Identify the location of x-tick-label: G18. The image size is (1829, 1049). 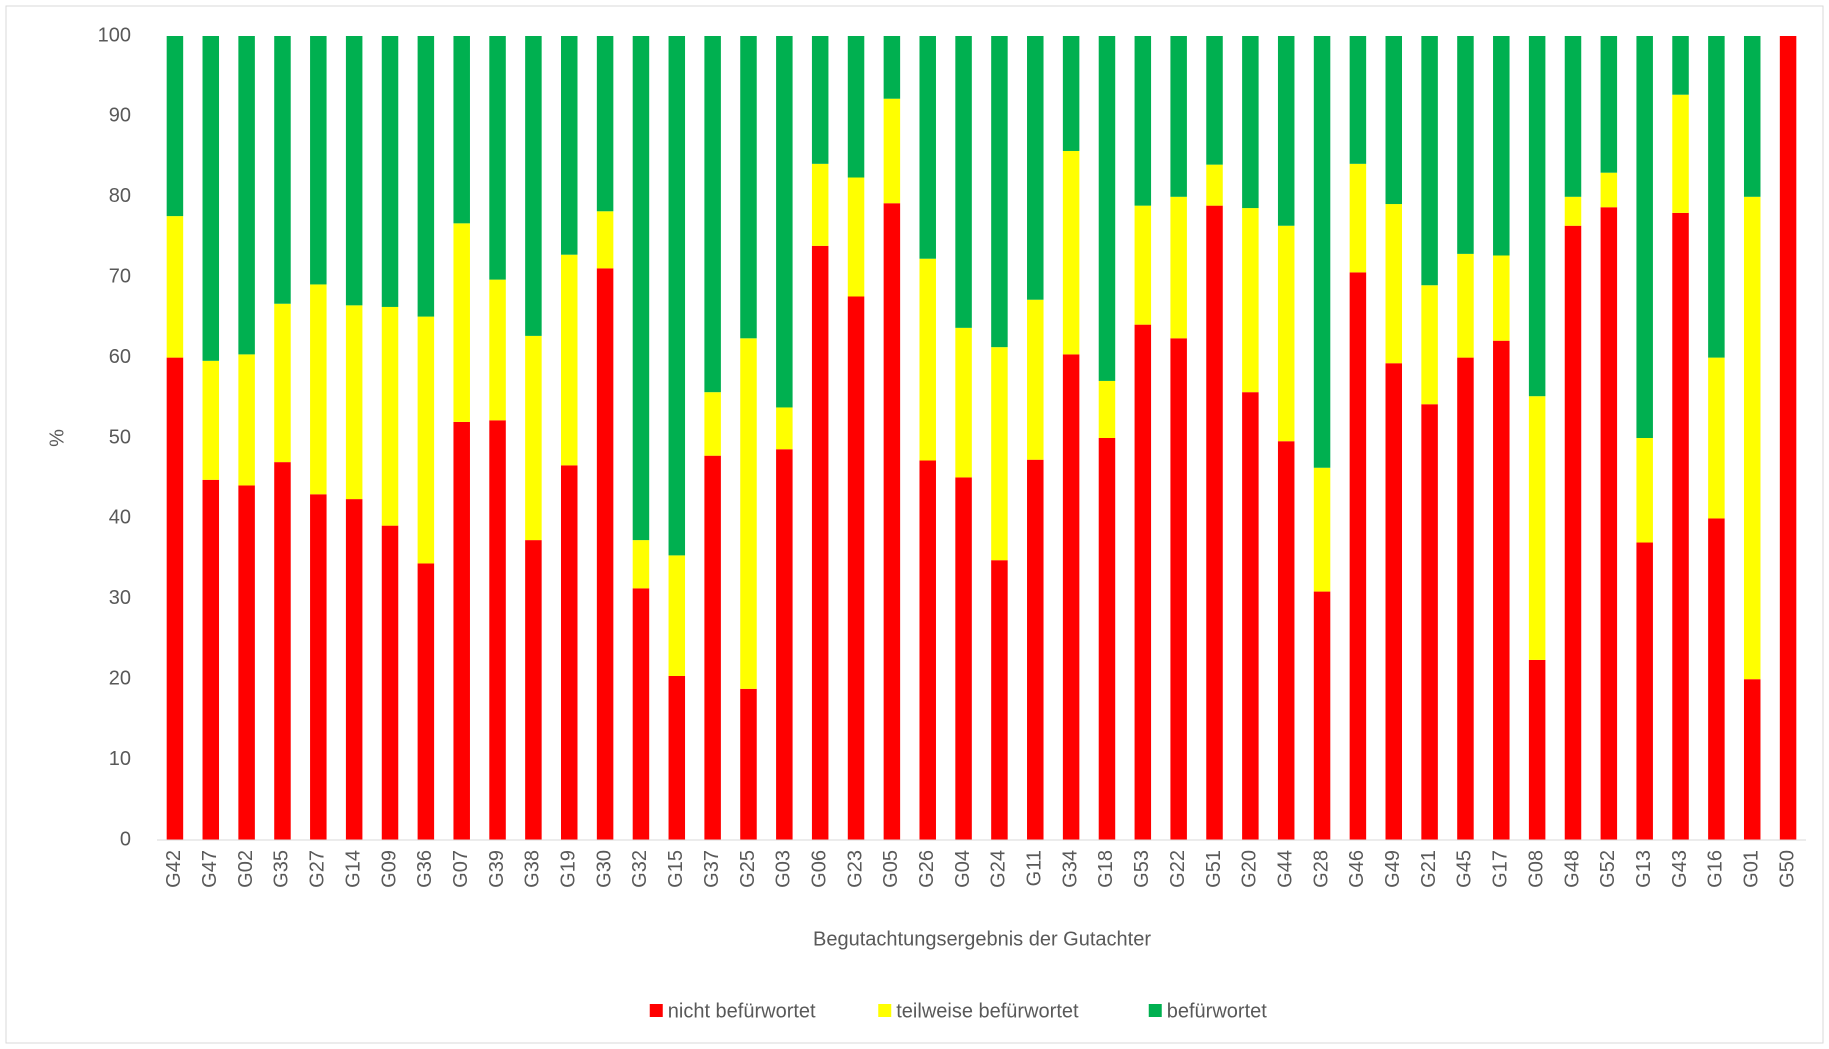
(1106, 869).